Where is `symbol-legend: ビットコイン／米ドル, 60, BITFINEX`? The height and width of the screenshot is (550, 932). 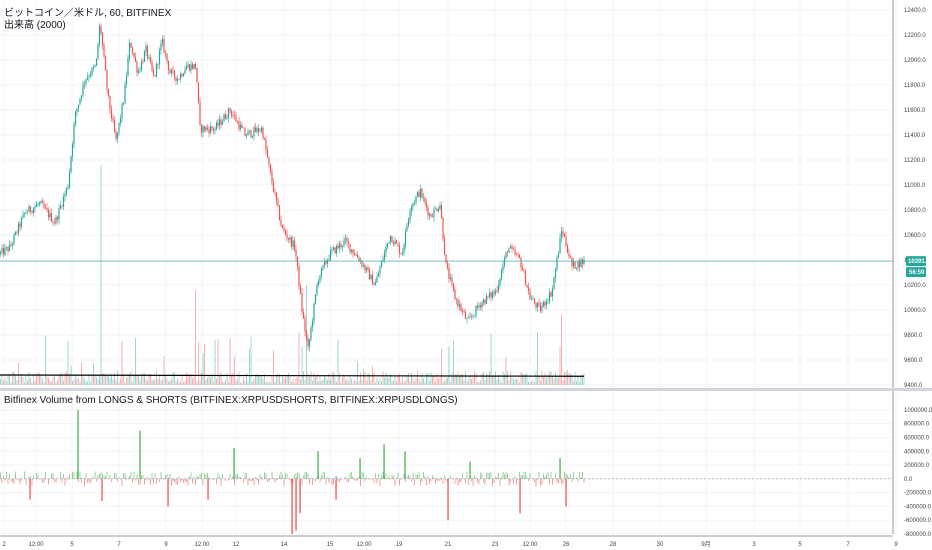 symbol-legend: ビットコイン／米ドル, 60, BITFINEX is located at coordinates (88, 13).